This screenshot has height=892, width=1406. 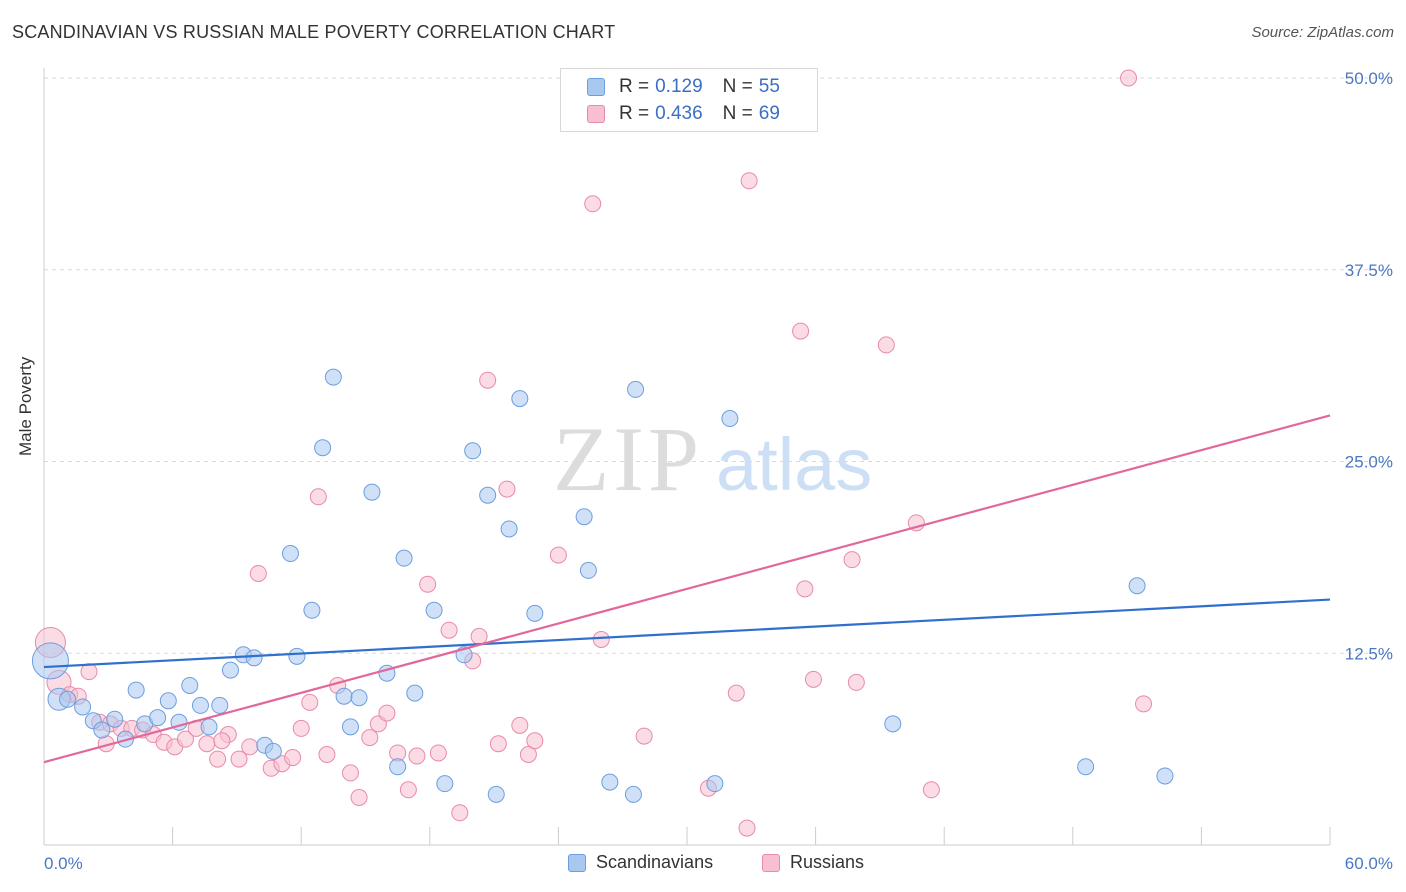 I want to click on y-tick-label-0: 12.5%, so click(x=1369, y=653).